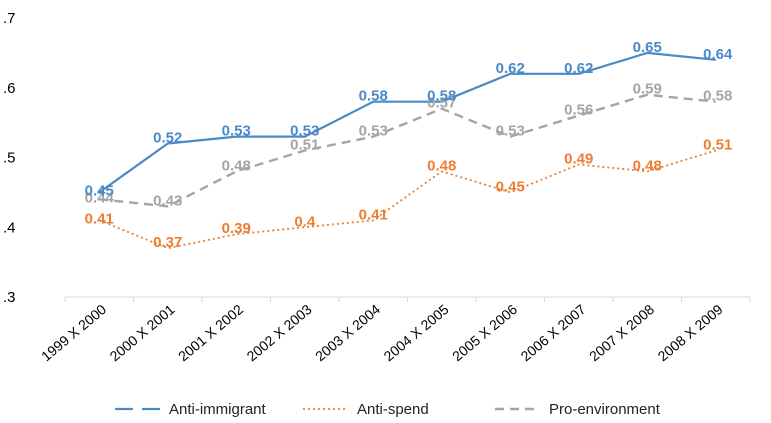 The image size is (771, 423). I want to click on x-tick-label: 2002 X 2003, so click(279, 332).